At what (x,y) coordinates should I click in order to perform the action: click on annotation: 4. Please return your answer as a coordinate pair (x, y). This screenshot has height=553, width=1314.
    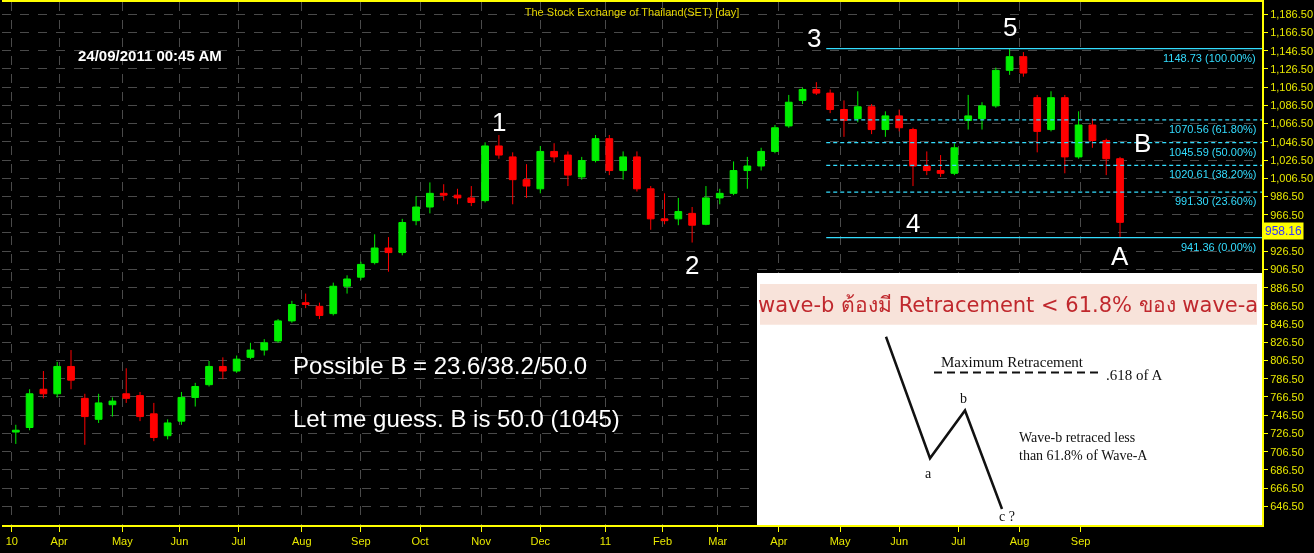
    Looking at the image, I should click on (913, 223).